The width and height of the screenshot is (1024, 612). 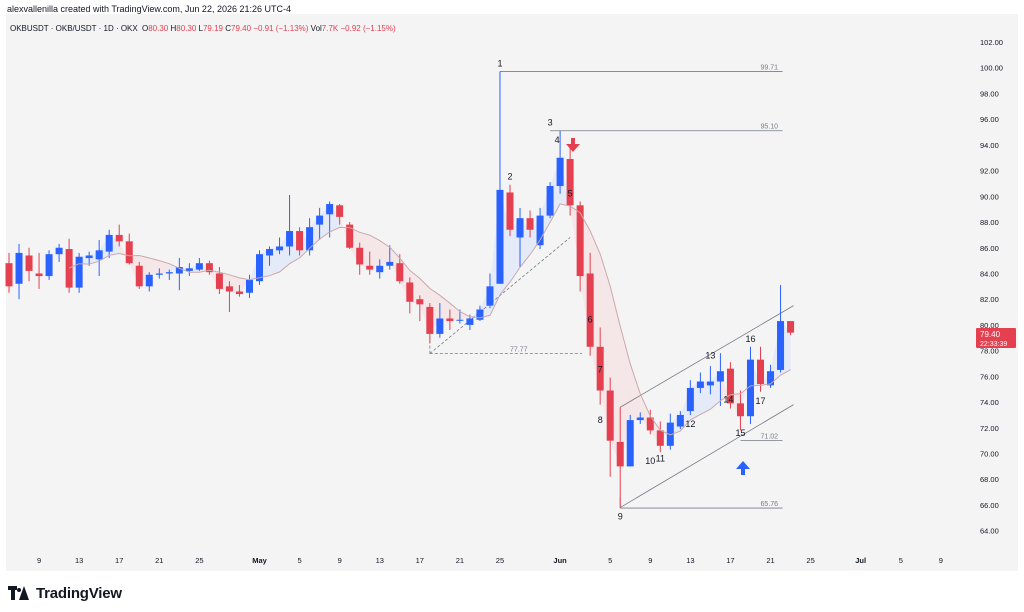 I want to click on legend-volume-label: Vol, so click(x=316, y=28).